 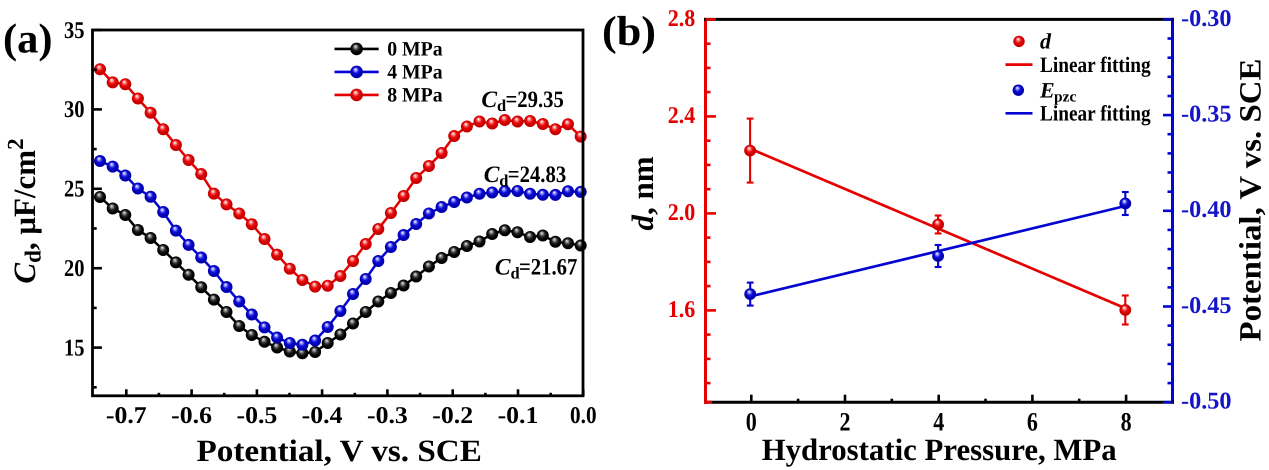 I want to click on svg-text: =29.35, so click(x=535, y=100).